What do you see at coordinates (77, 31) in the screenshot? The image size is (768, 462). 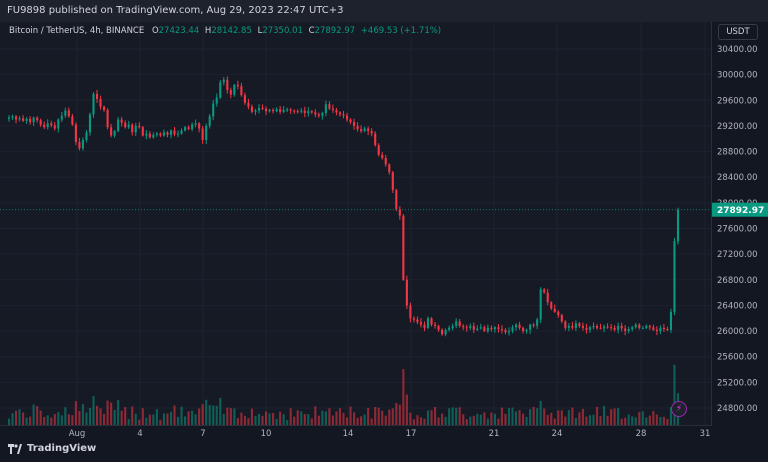 I see `legend-symbol: Bitcoin / TetherUS, 4h, BINANCE` at bounding box center [77, 31].